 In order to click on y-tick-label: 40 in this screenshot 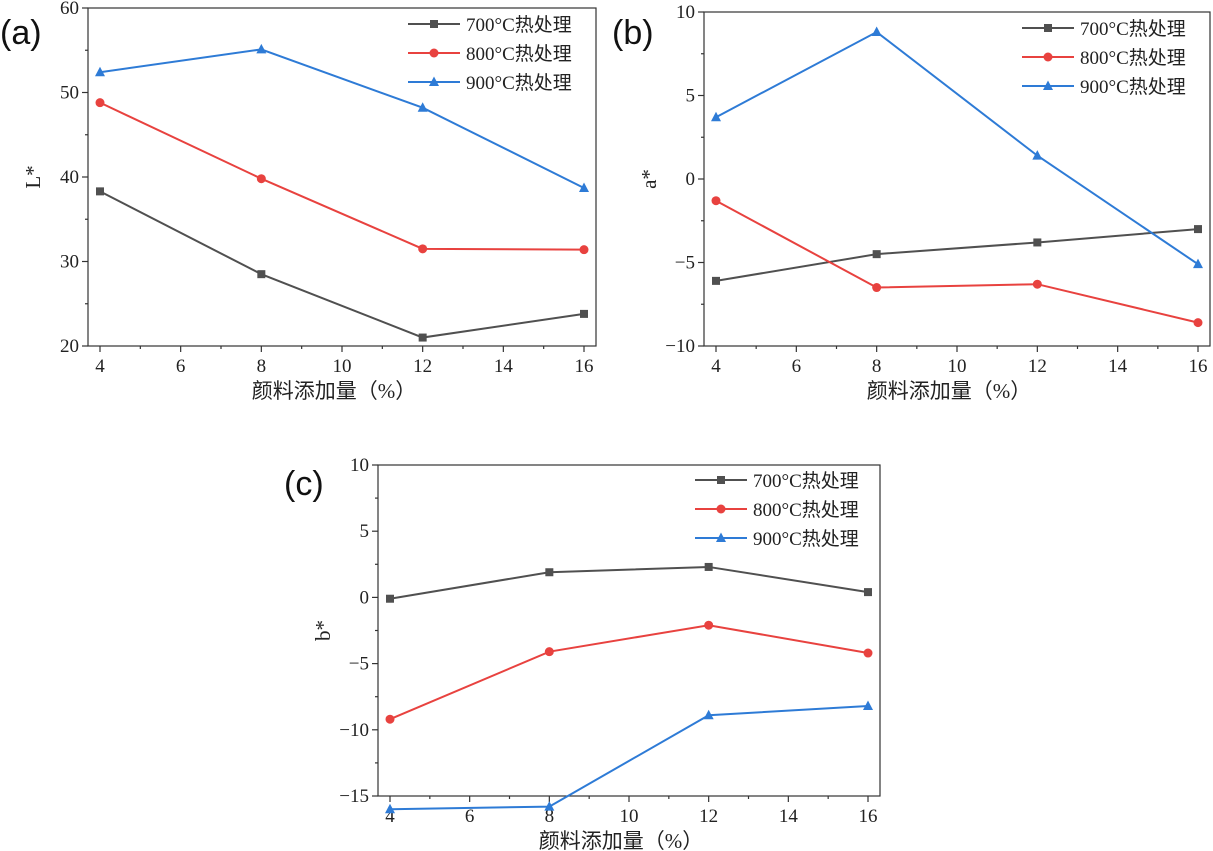, I will do `click(69, 177)`.